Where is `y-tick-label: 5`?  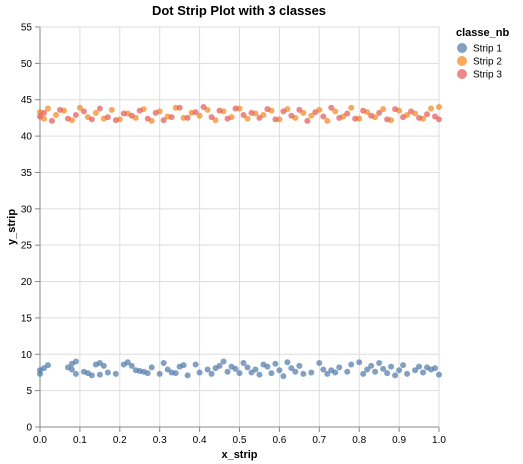
y-tick-label: 5 is located at coordinates (29, 391).